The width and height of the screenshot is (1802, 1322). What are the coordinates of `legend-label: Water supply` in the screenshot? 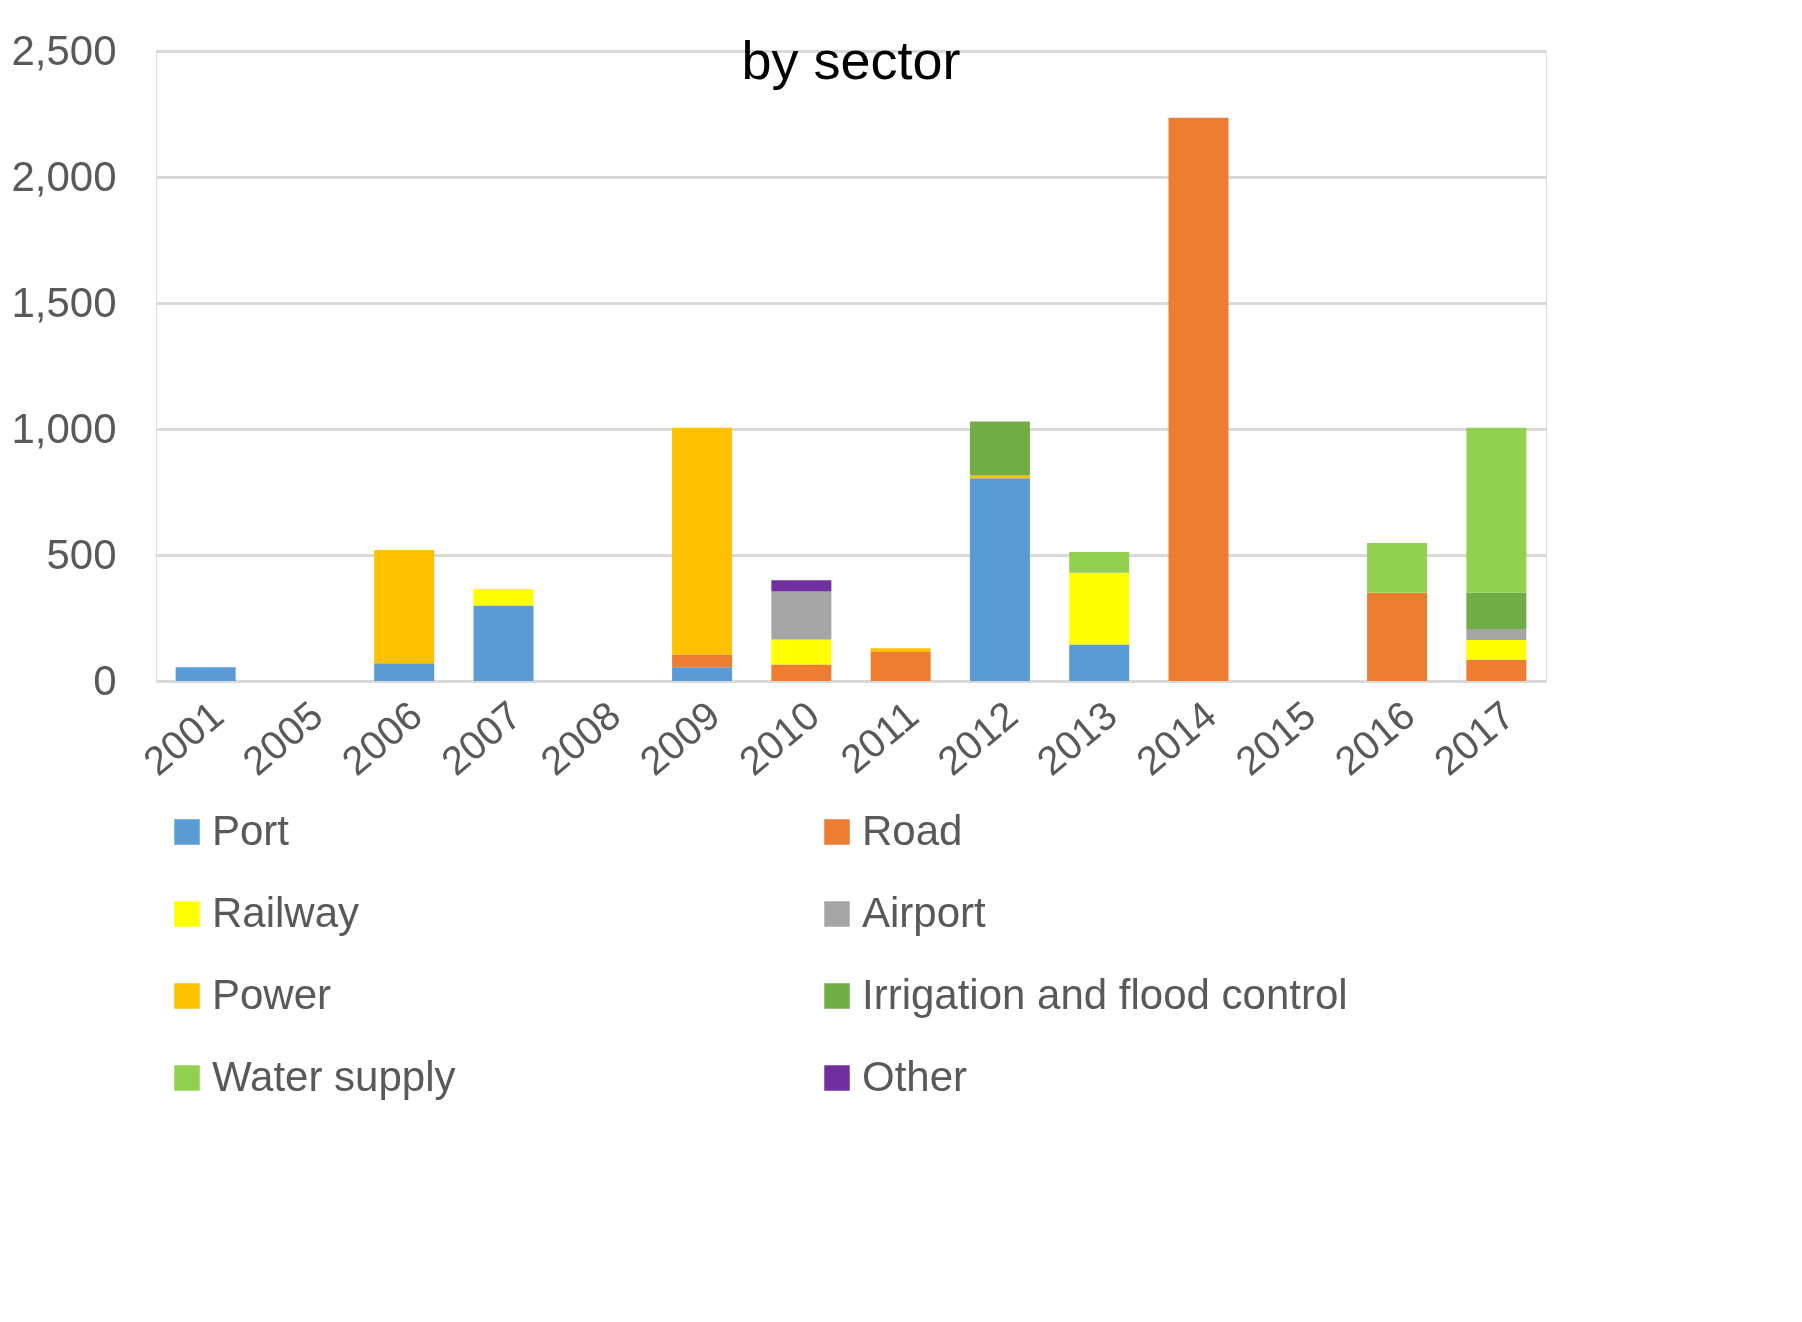 It's located at (334, 1076).